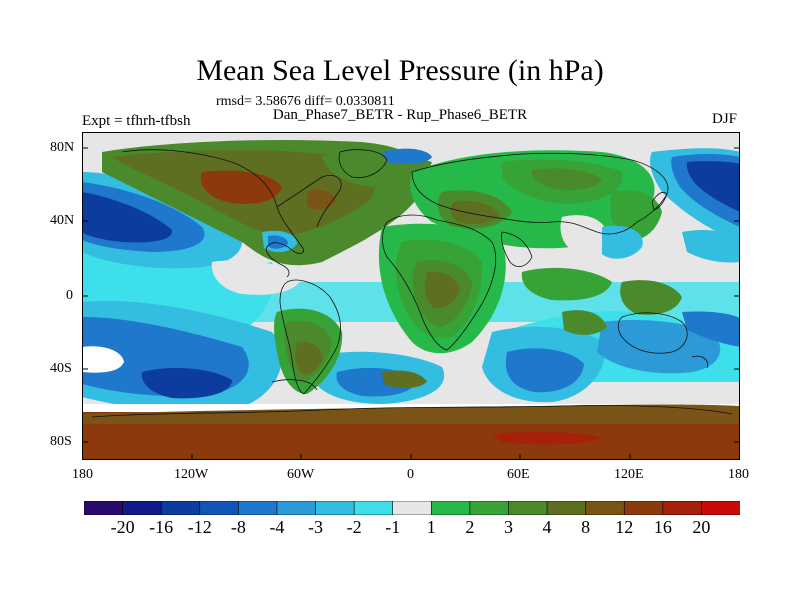 This screenshot has height=600, width=800. Describe the element at coordinates (662, 527) in the screenshot. I see `colorbar-label: 16` at that location.